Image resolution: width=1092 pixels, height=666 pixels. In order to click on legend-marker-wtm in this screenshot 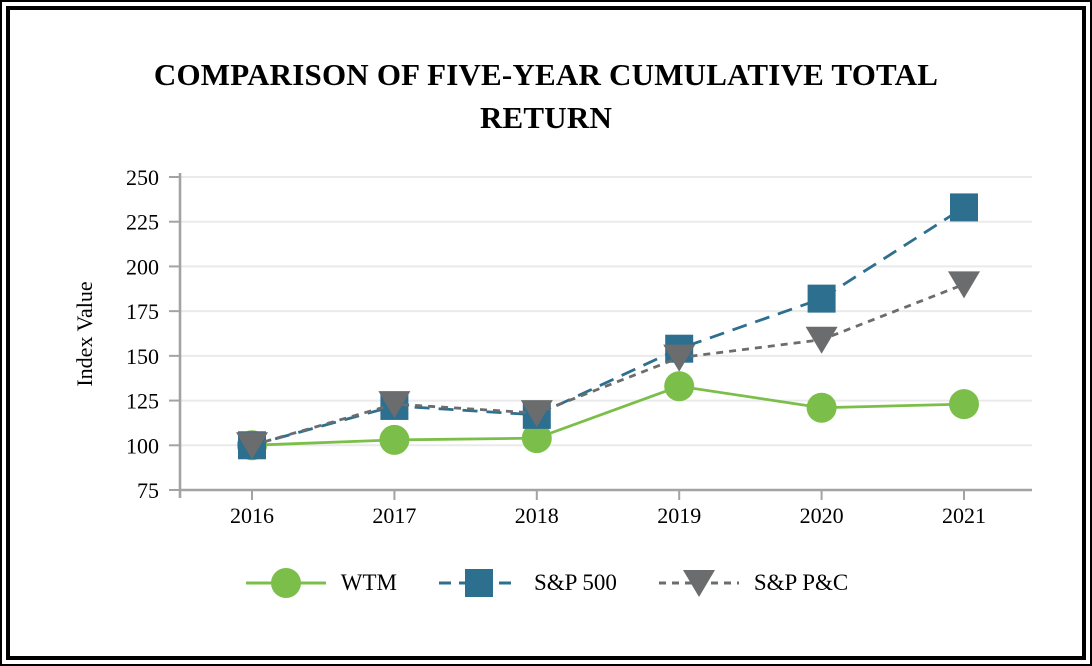, I will do `click(285, 583)`.